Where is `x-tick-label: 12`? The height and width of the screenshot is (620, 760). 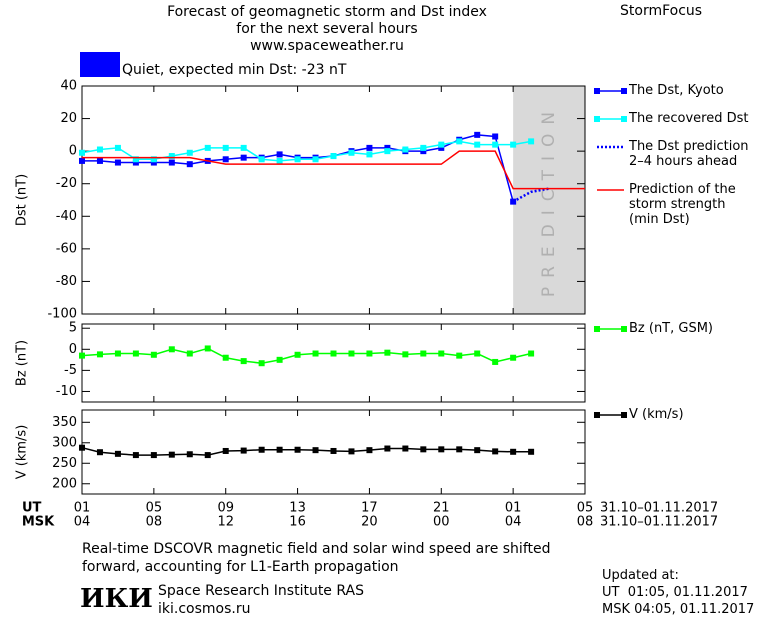
x-tick-label: 12 is located at coordinates (225, 522).